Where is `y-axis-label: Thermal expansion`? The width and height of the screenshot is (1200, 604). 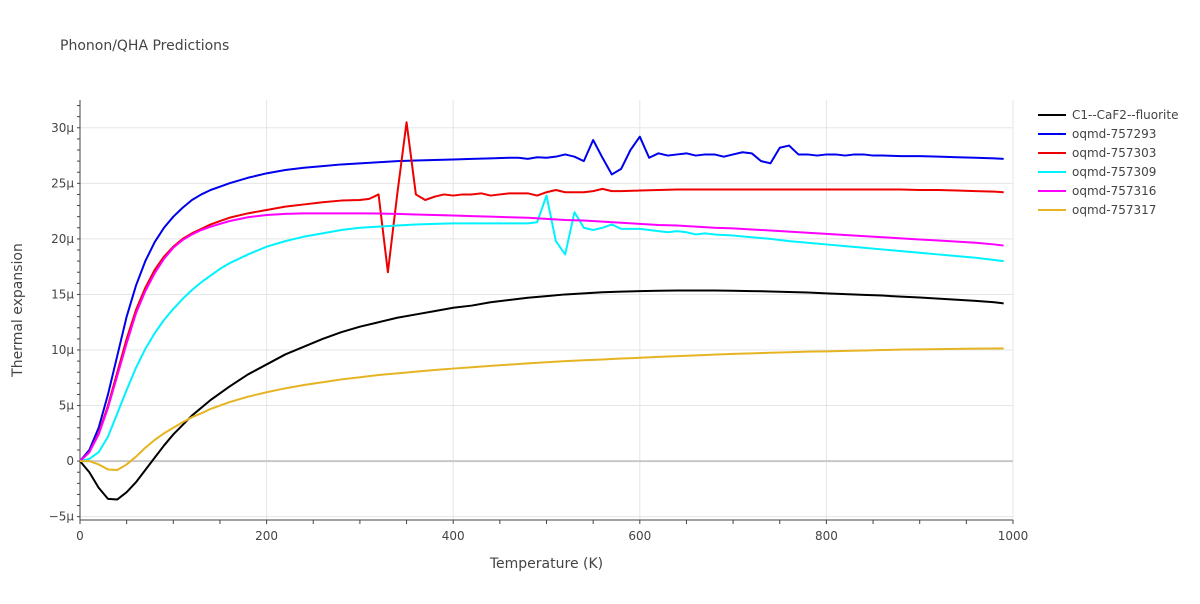
y-axis-label: Thermal expansion is located at coordinates (18, 310).